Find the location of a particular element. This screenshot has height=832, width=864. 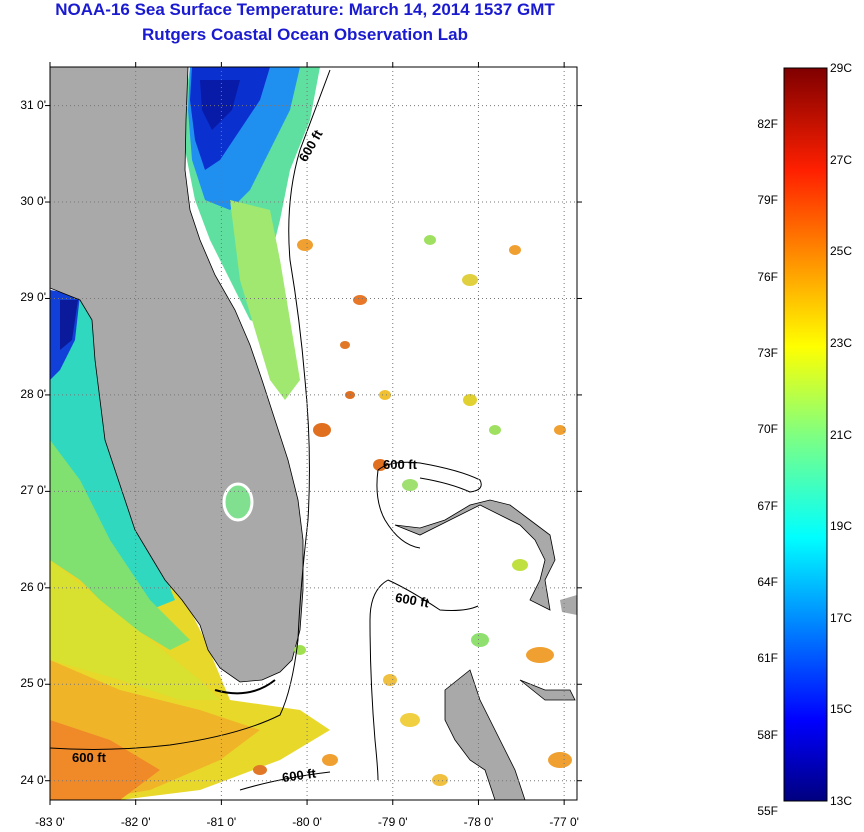

lat-tick-label: 24 0' is located at coordinates (33, 779).